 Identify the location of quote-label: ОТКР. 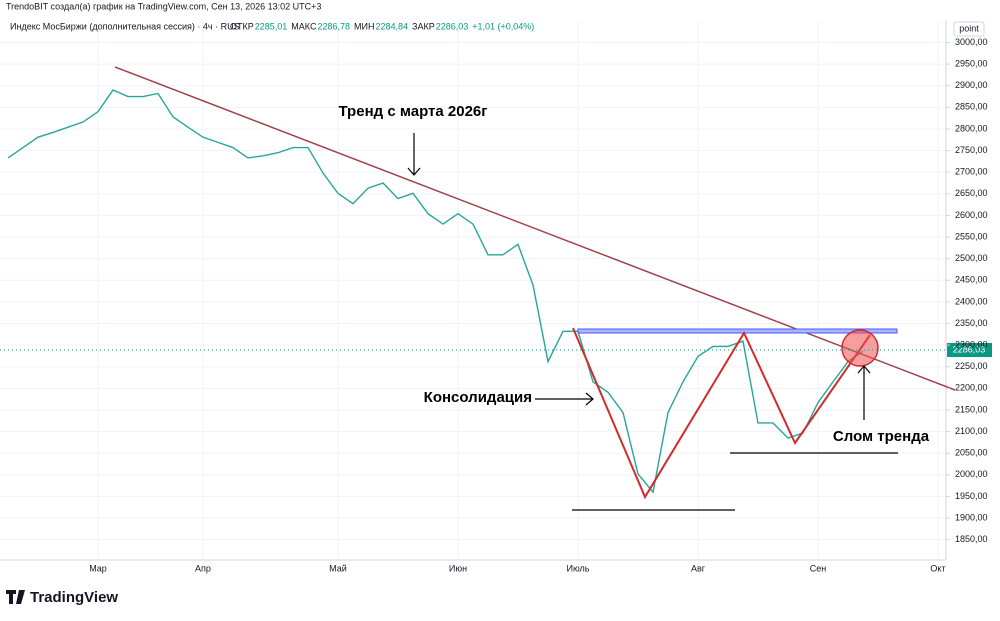
(242, 26).